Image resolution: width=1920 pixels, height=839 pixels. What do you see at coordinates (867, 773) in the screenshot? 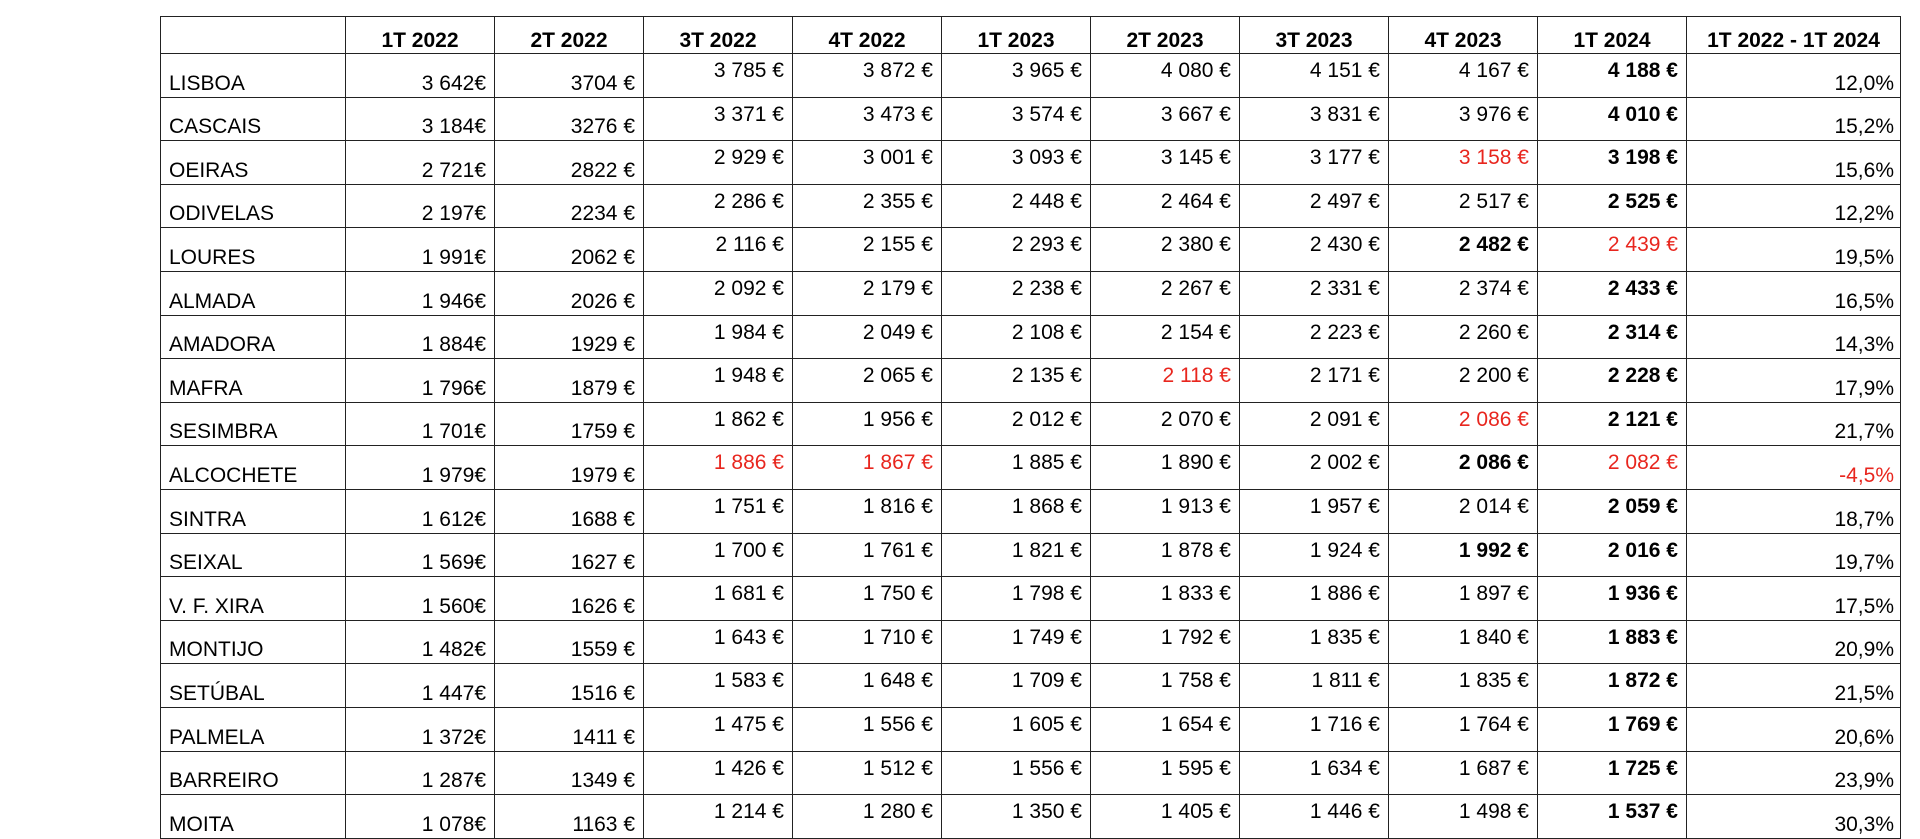
I see `cell-4t-2022: 1 512 €` at bounding box center [867, 773].